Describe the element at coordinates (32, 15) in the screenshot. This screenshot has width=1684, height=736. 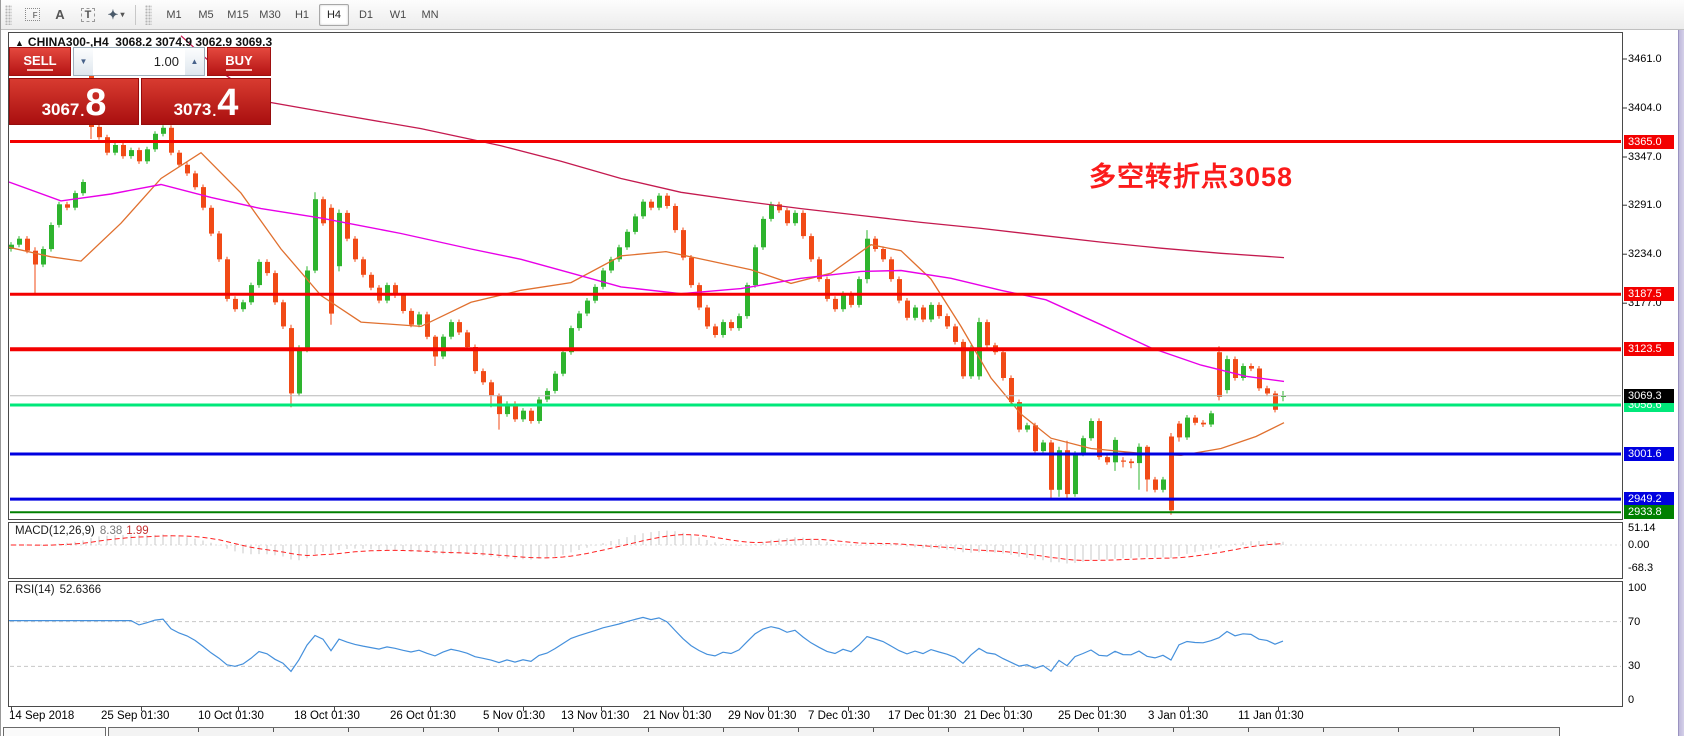
I see `template-grid-icon: F` at that location.